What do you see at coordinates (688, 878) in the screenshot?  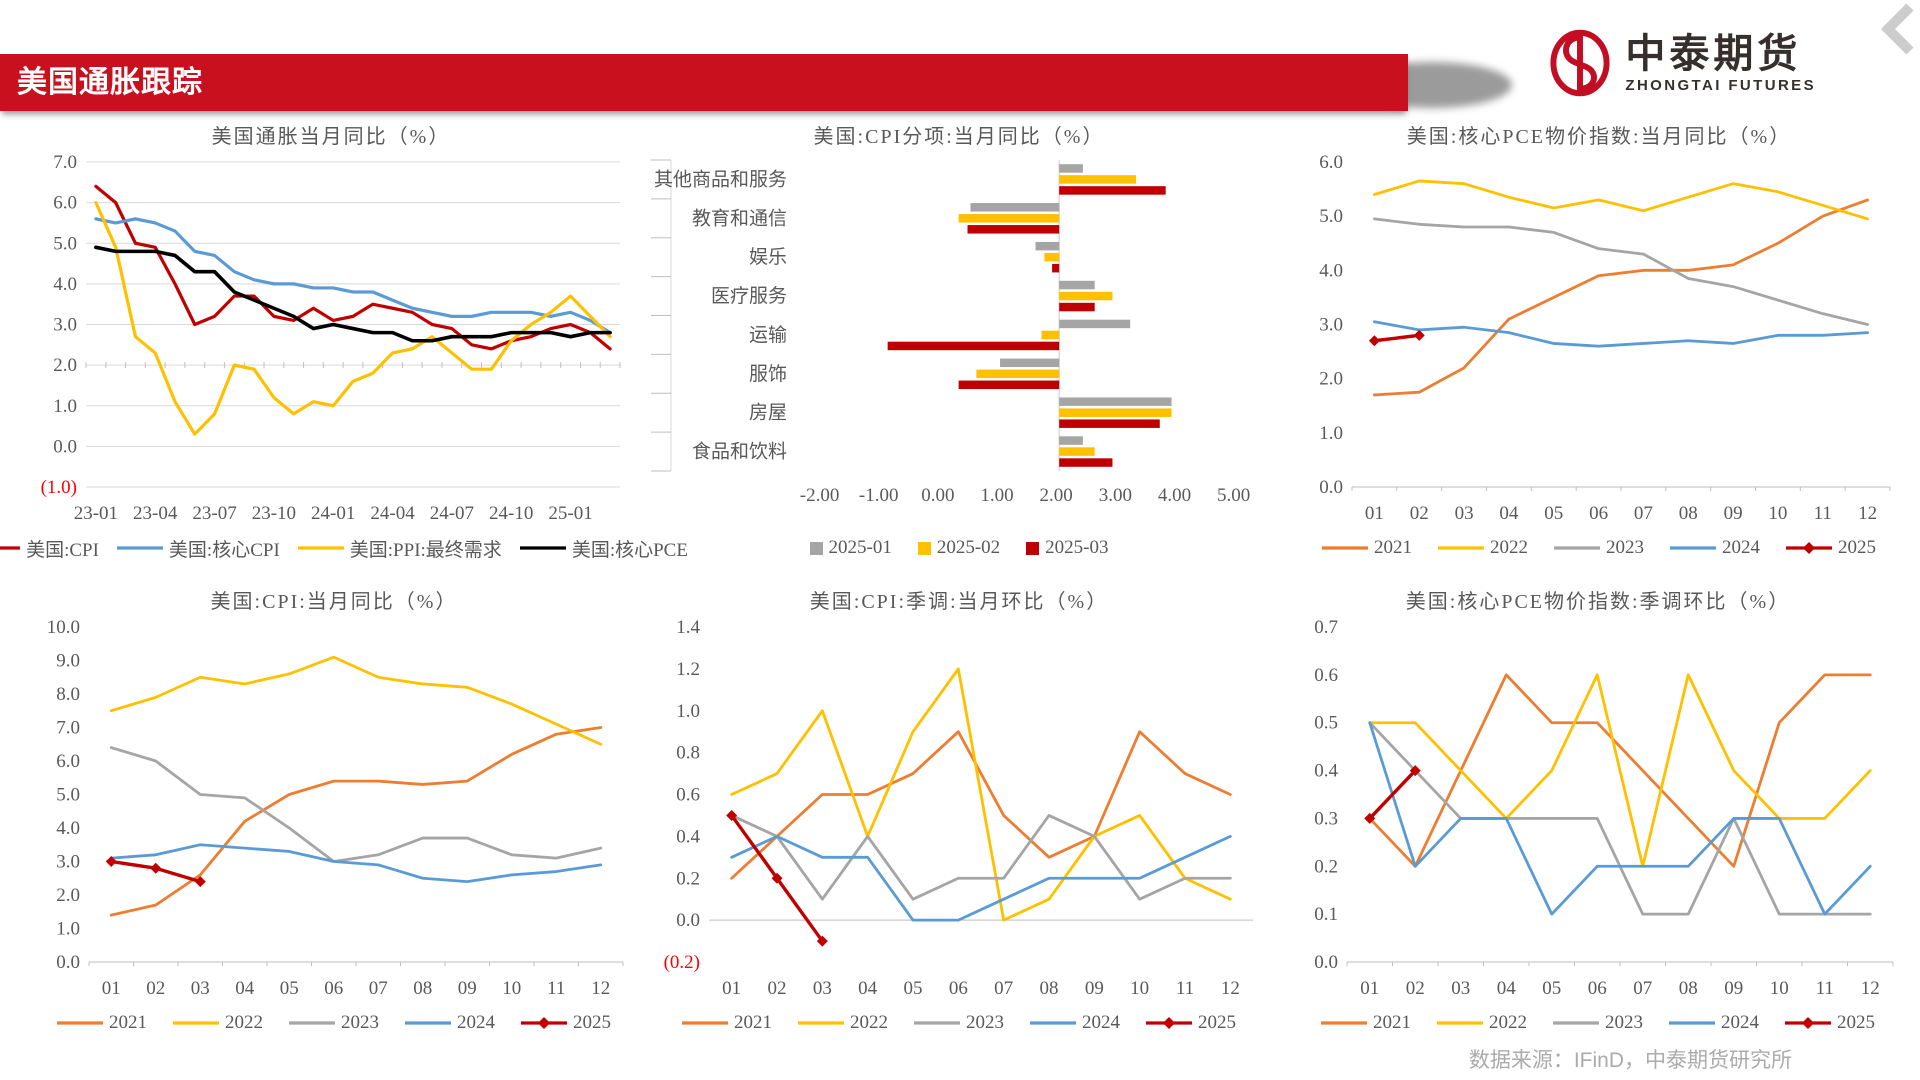 I see `y-axis-tick-label: 0.2` at bounding box center [688, 878].